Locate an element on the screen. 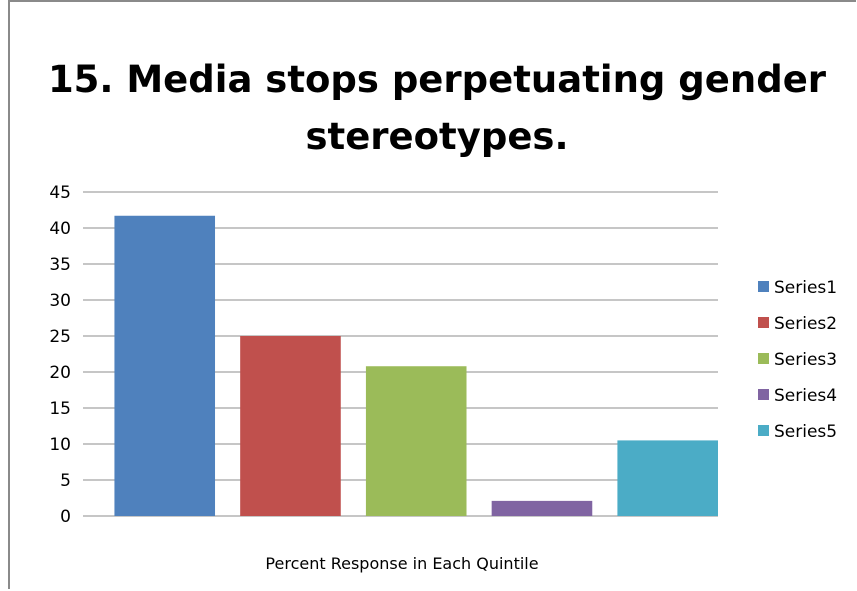 The height and width of the screenshot is (591, 857). chart-title-line-2: stereotypes. is located at coordinates (436, 136).